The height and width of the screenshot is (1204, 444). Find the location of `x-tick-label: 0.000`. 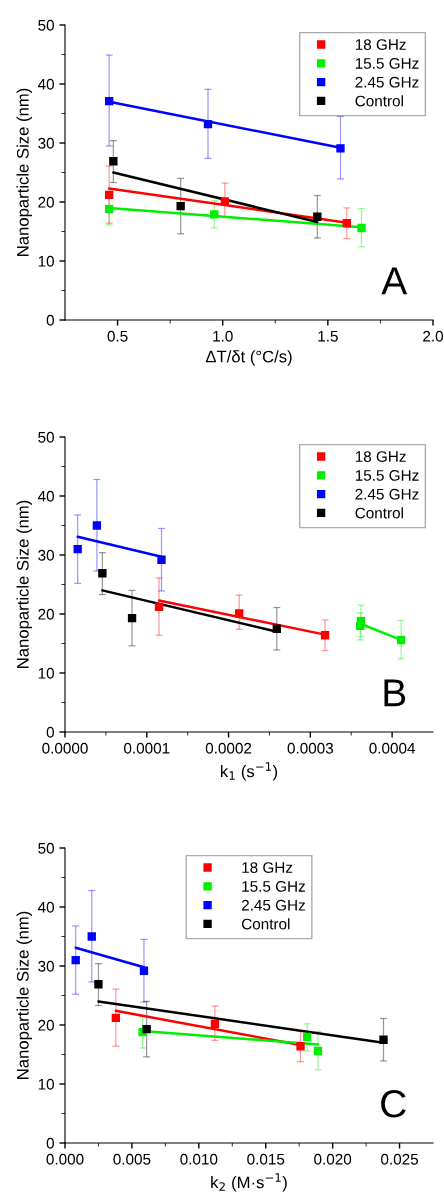

x-tick-label: 0.000 is located at coordinates (65, 1159).